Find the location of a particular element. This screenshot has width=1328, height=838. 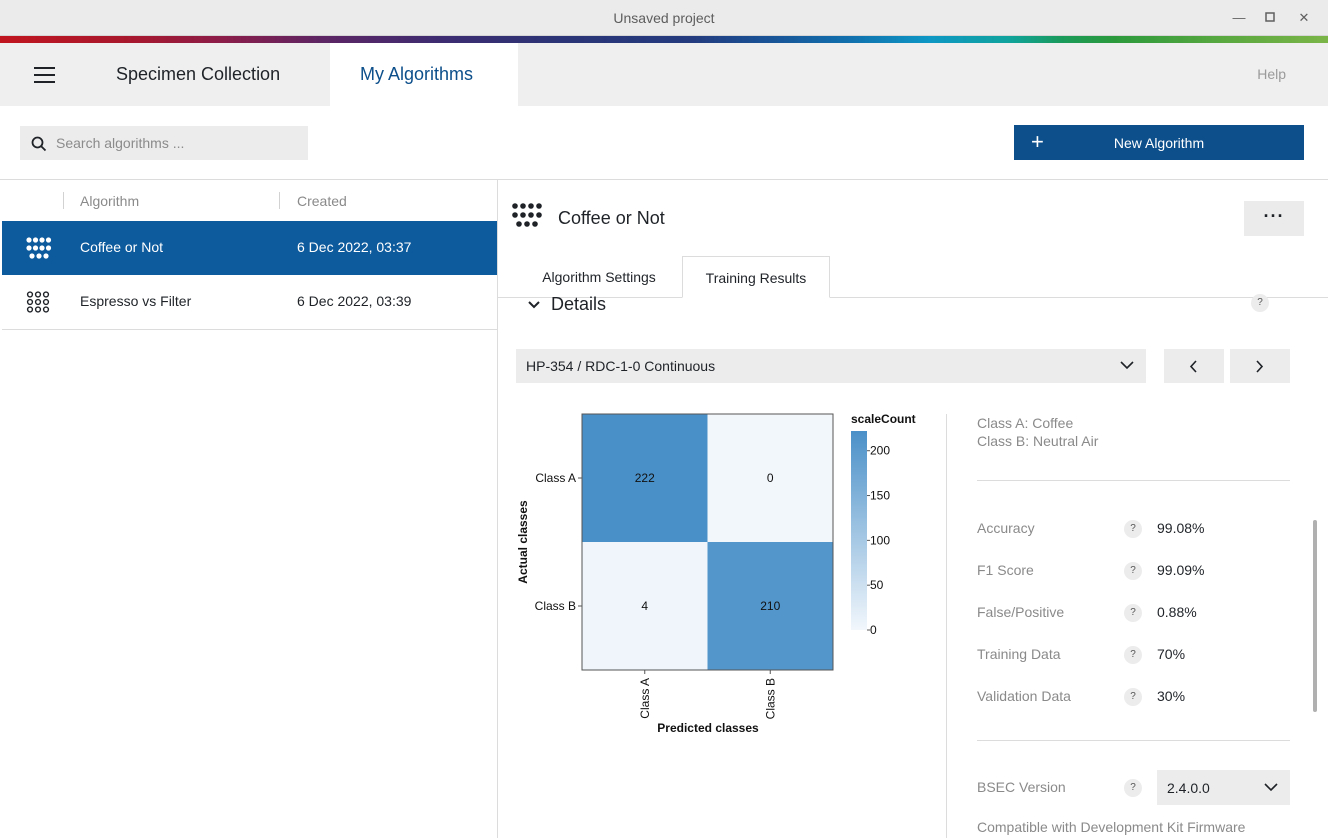

cell-value-label: 222 is located at coordinates (645, 478).